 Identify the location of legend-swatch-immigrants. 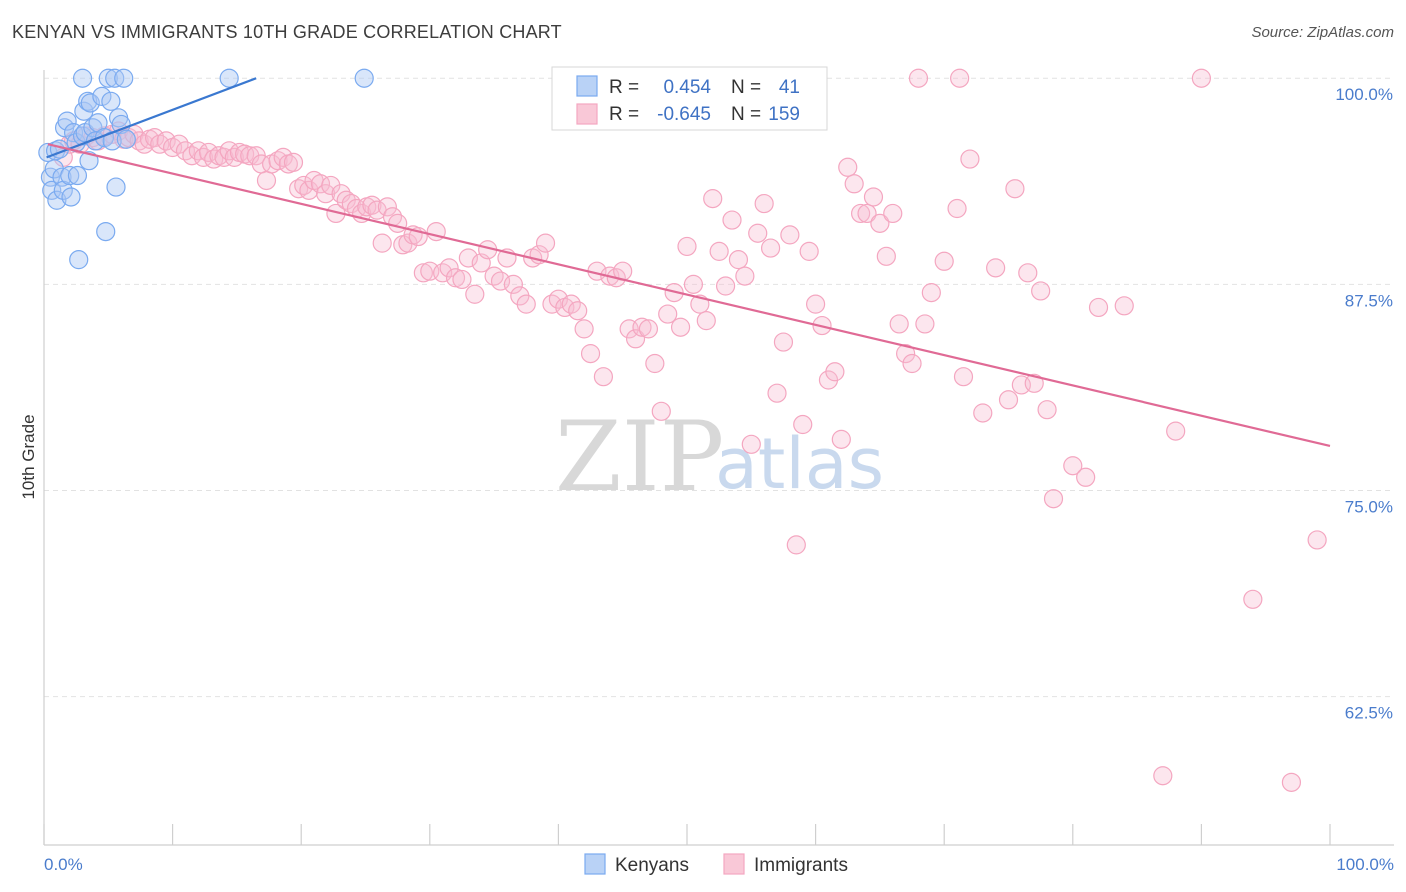
(734, 864).